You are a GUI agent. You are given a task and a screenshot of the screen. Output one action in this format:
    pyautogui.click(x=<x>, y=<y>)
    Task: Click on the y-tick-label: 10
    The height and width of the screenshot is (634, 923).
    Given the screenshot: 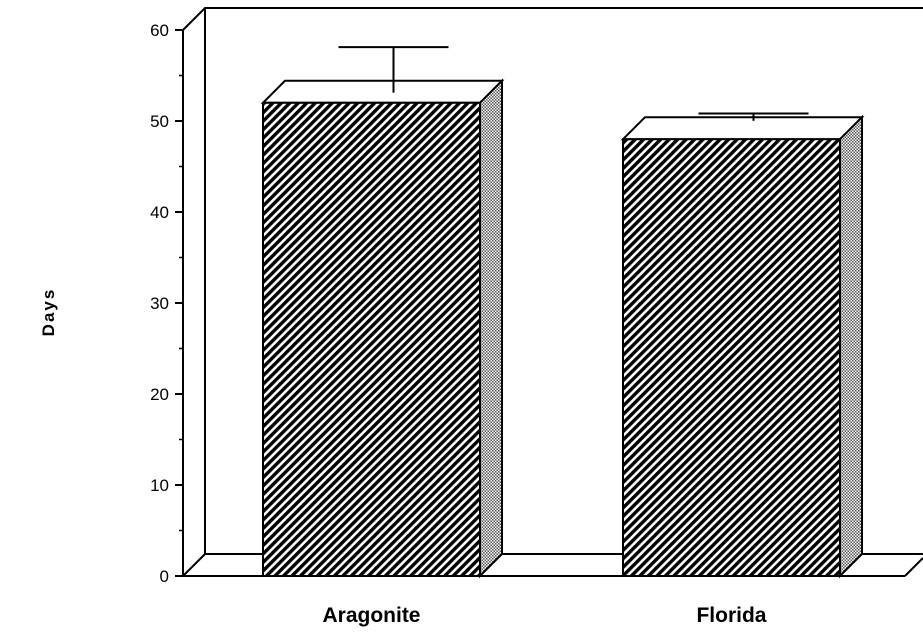 What is the action you would take?
    pyautogui.click(x=159, y=485)
    